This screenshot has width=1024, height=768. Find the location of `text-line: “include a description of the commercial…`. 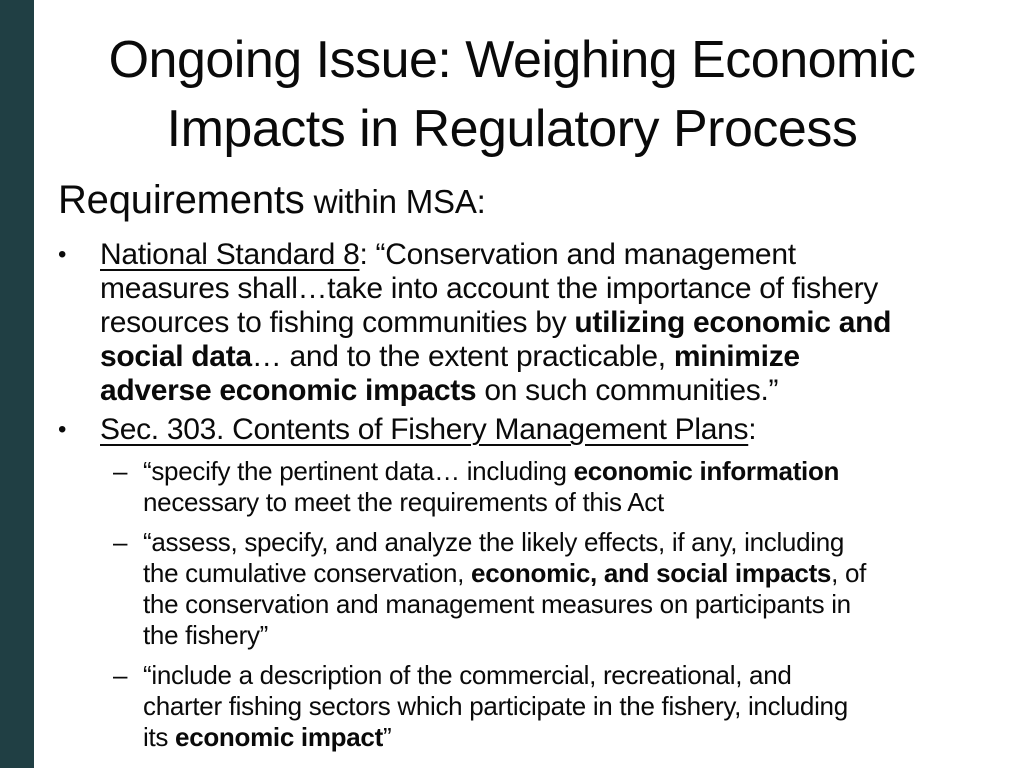

text-line: “include a description of the commercial… is located at coordinates (580, 675).